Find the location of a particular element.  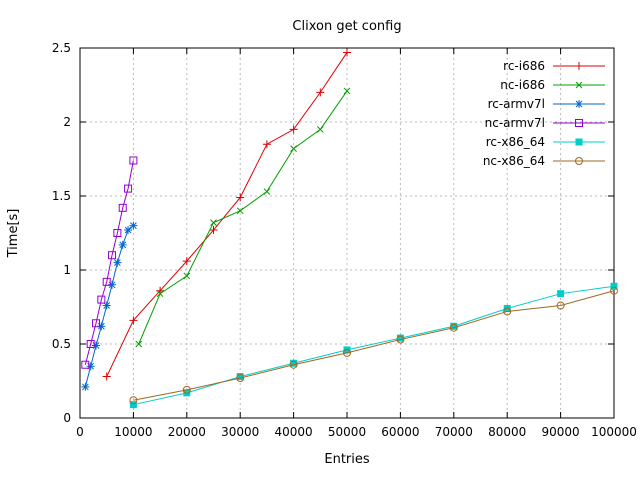

legend-sample-rc-armv7l is located at coordinates (579, 104).